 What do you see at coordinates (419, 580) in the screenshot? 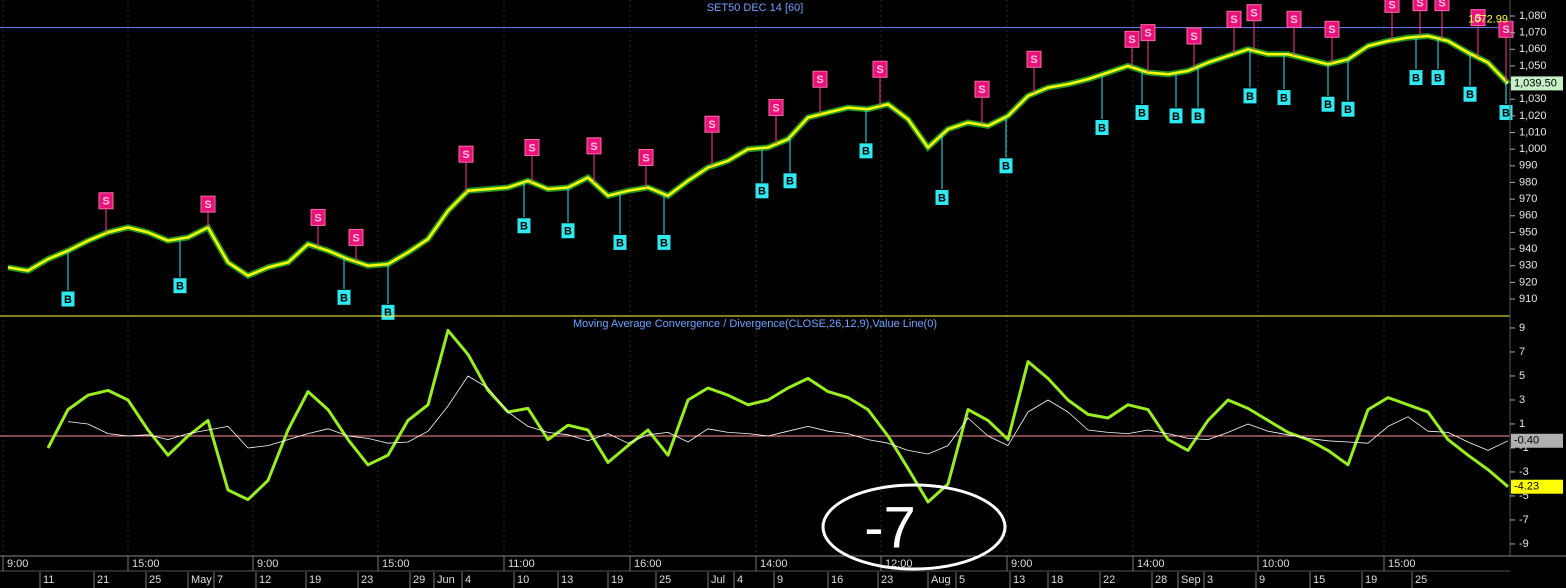
I see `x-minor-tick-label: 29` at bounding box center [419, 580].